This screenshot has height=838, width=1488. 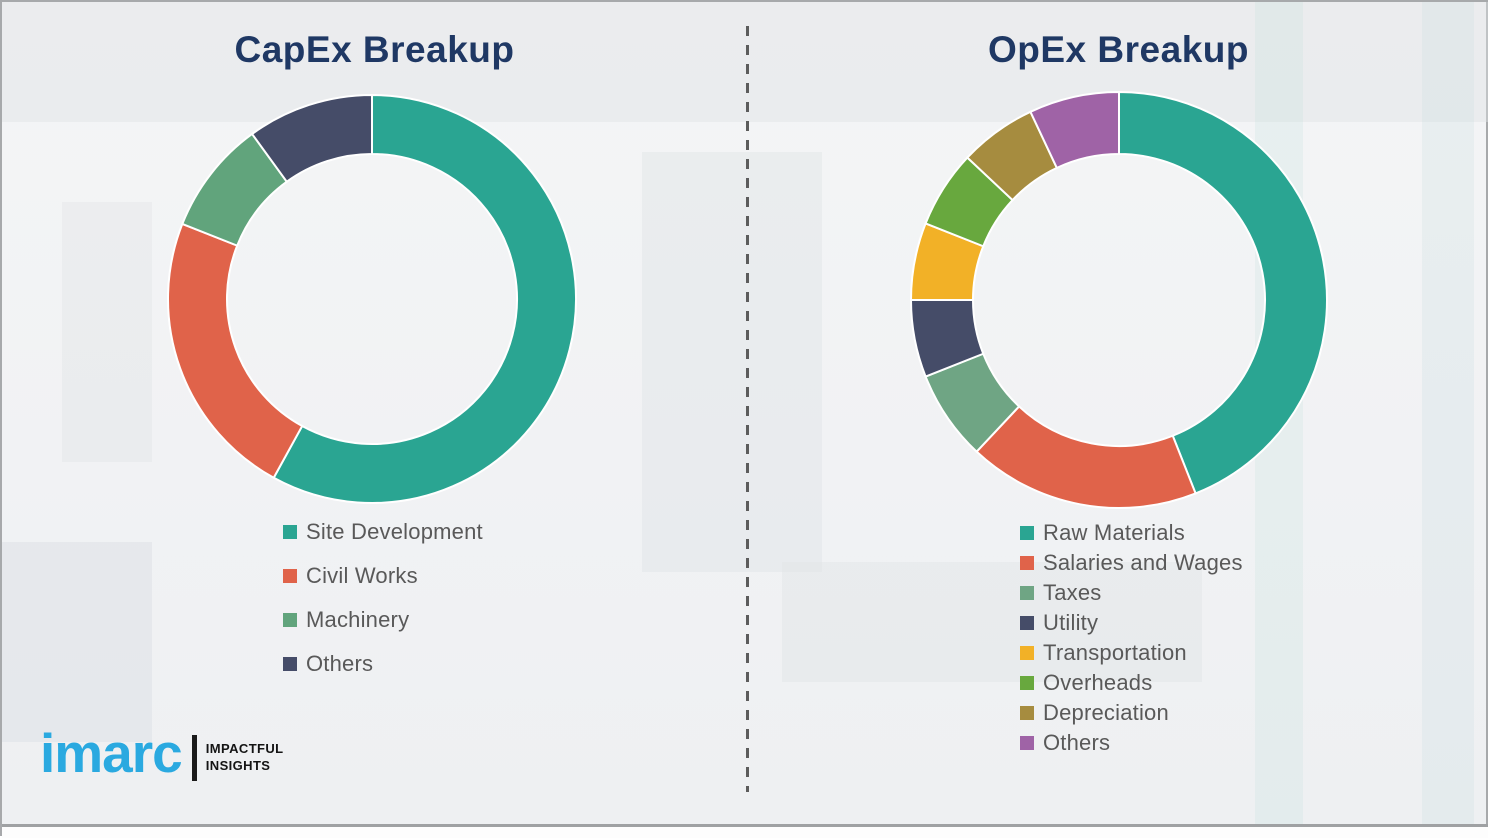 What do you see at coordinates (358, 619) in the screenshot?
I see `legend-label: Machinery` at bounding box center [358, 619].